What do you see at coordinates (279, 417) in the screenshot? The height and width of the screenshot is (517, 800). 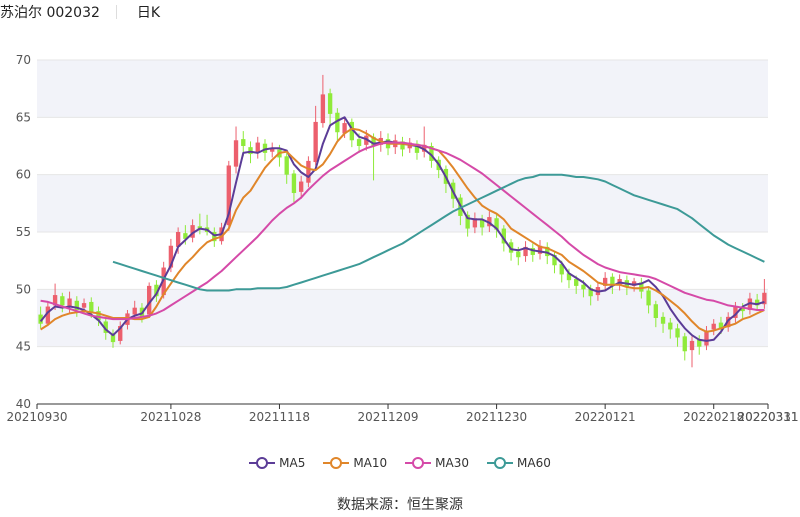 I see `x-tick-label: 20211118` at bounding box center [279, 417].